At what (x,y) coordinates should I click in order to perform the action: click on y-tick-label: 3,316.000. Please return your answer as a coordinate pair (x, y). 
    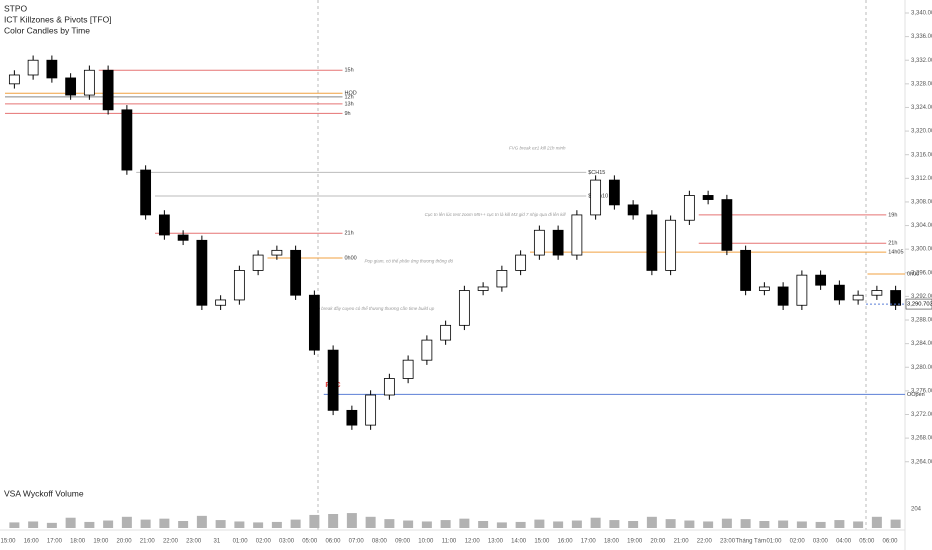
    Looking at the image, I should click on (921, 155).